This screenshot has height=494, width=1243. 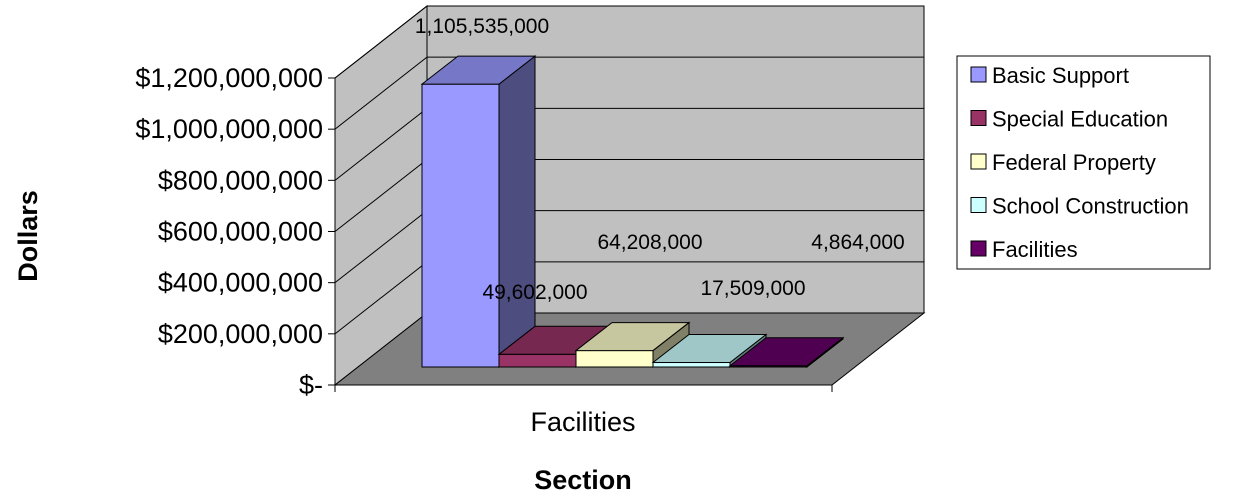 I want to click on y-tick-label: $200,000,000, so click(x=240, y=334).